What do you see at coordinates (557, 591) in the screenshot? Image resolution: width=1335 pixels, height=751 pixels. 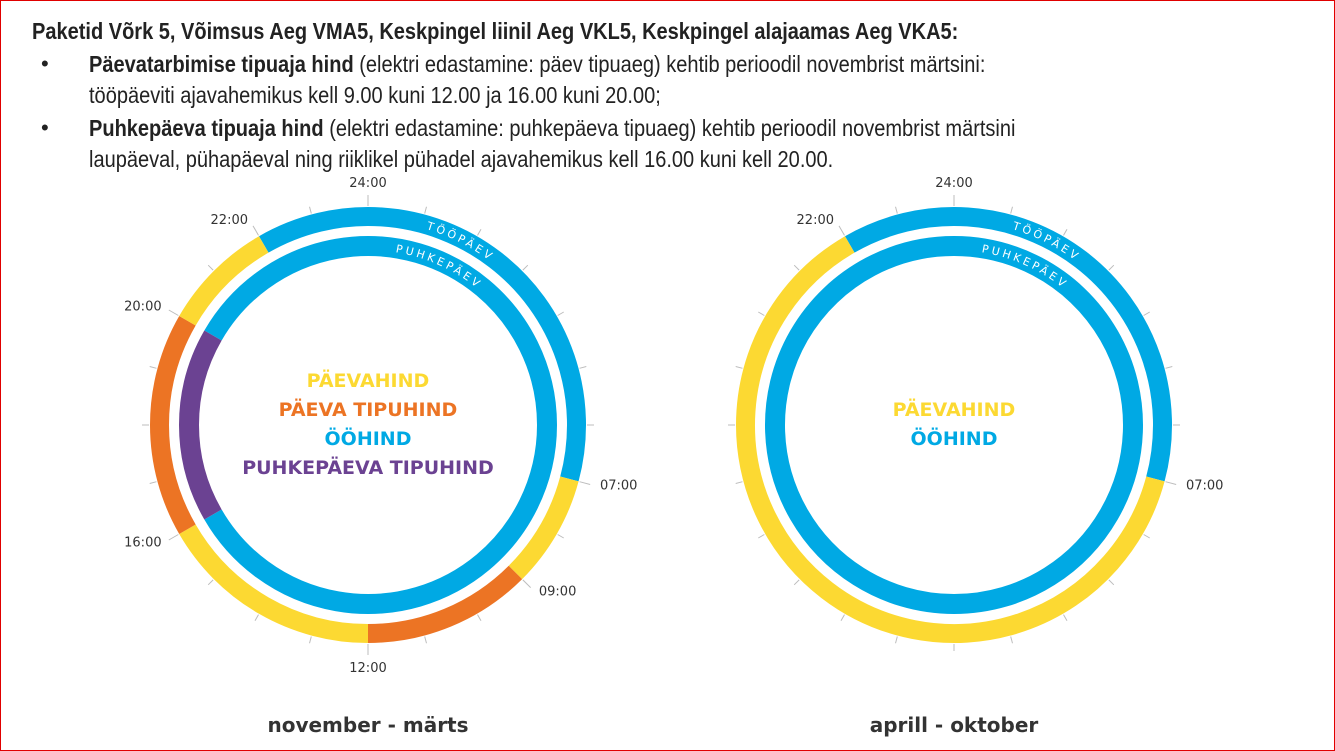 I see `hour-label: 09:00` at bounding box center [557, 591].